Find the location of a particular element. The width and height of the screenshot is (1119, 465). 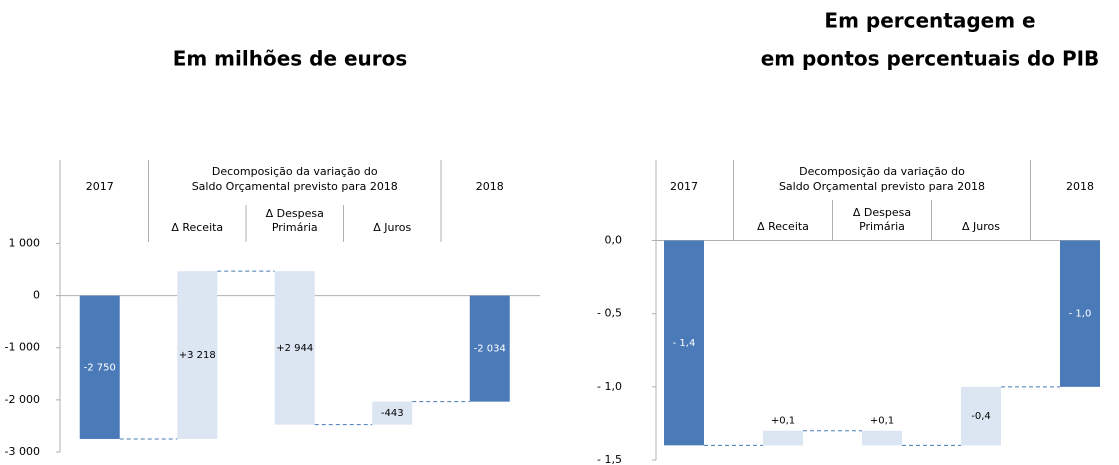

chart-title: em pontos percentuais do PIB is located at coordinates (930, 59).